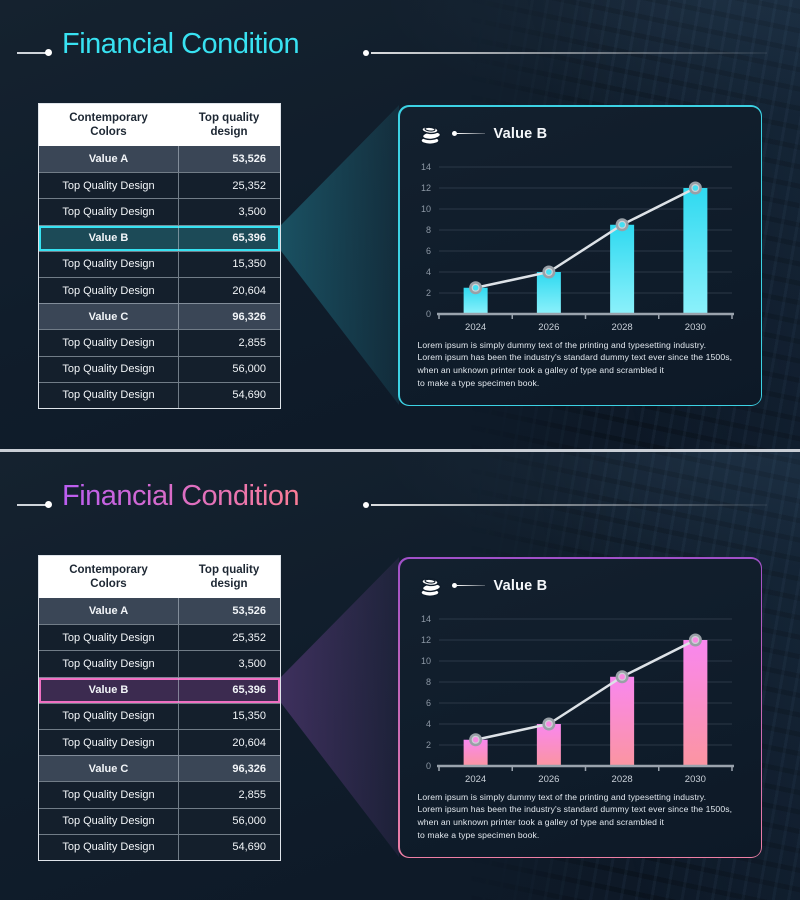  I want to click on row-value: 25,352, so click(229, 638).